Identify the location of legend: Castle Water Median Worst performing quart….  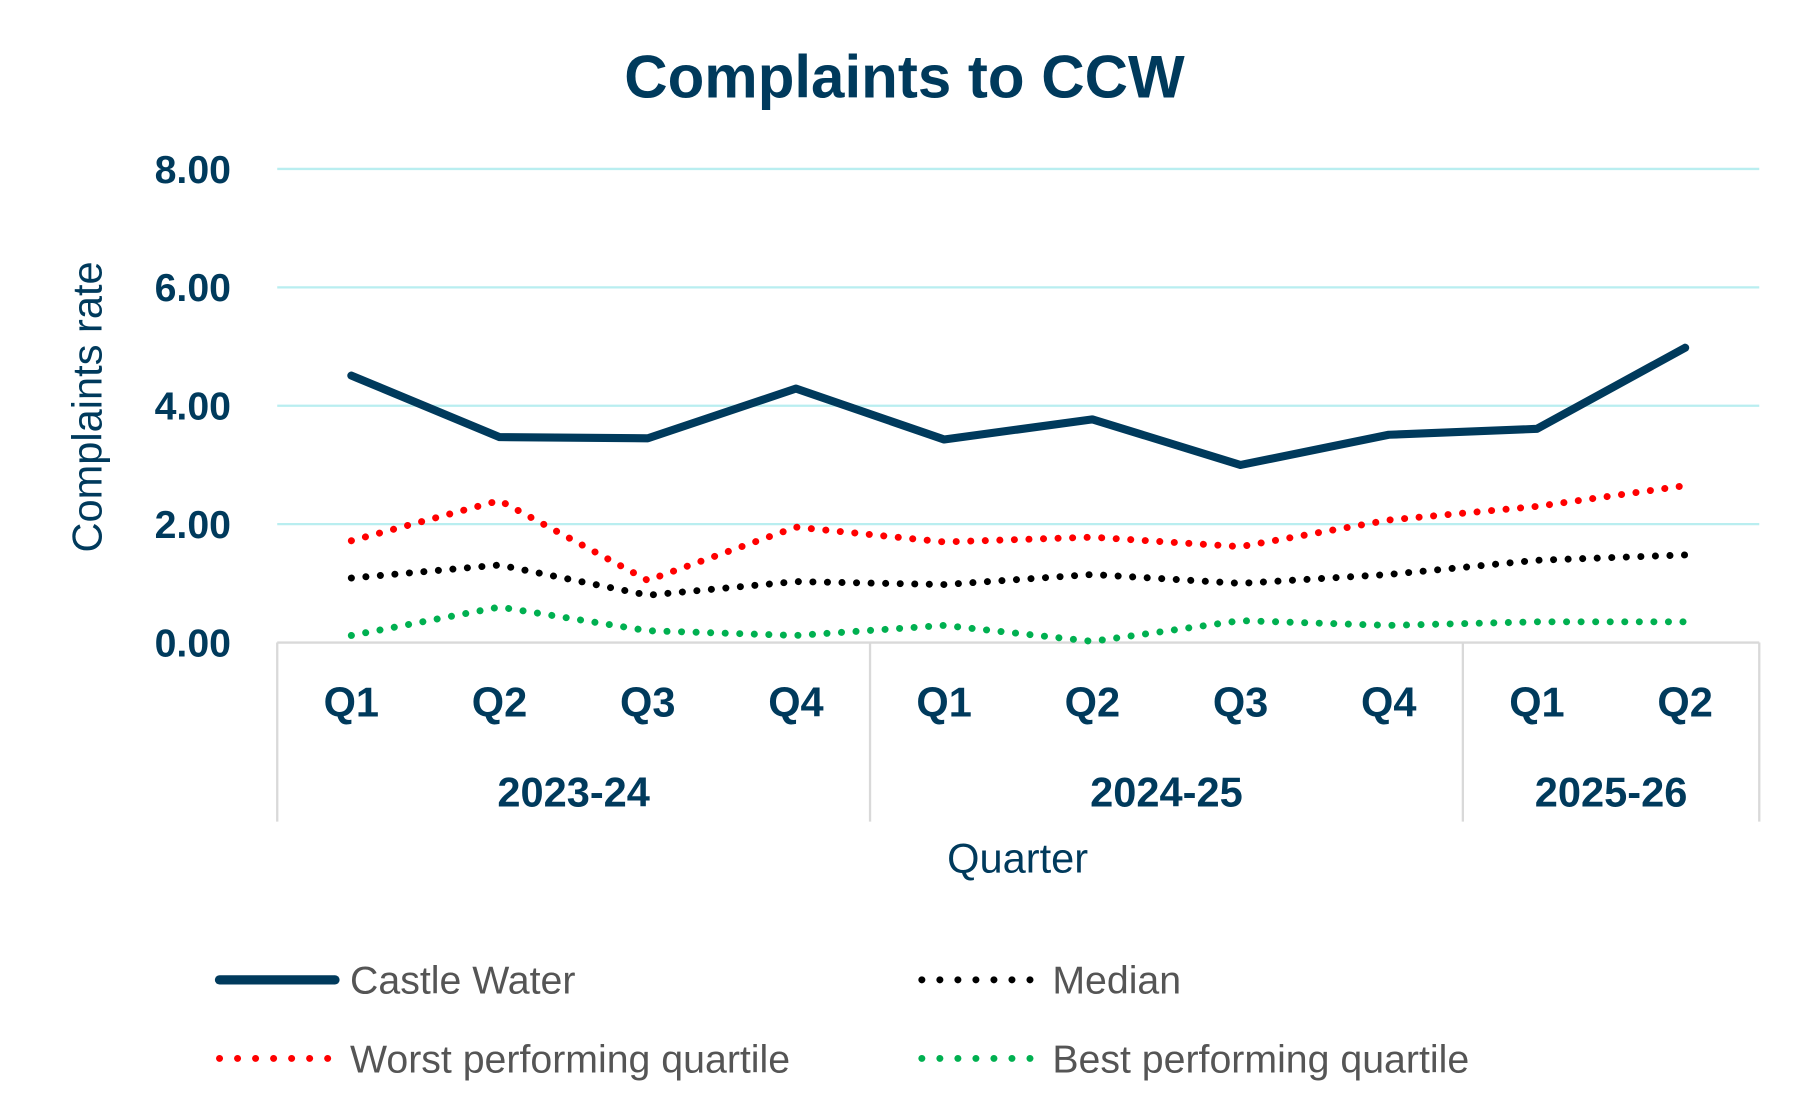
(841, 1020).